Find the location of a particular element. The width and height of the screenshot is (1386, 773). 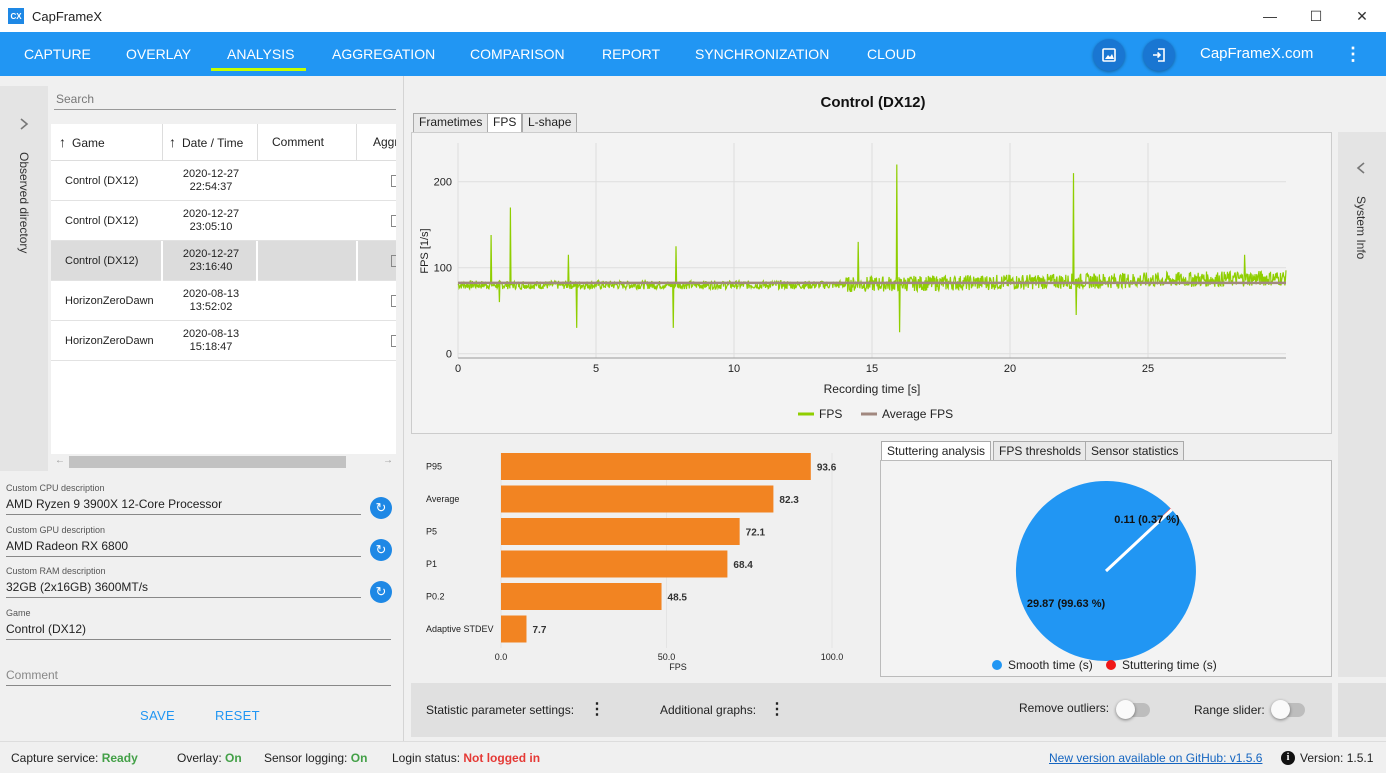

close-icon: ✕ is located at coordinates (1362, 15).